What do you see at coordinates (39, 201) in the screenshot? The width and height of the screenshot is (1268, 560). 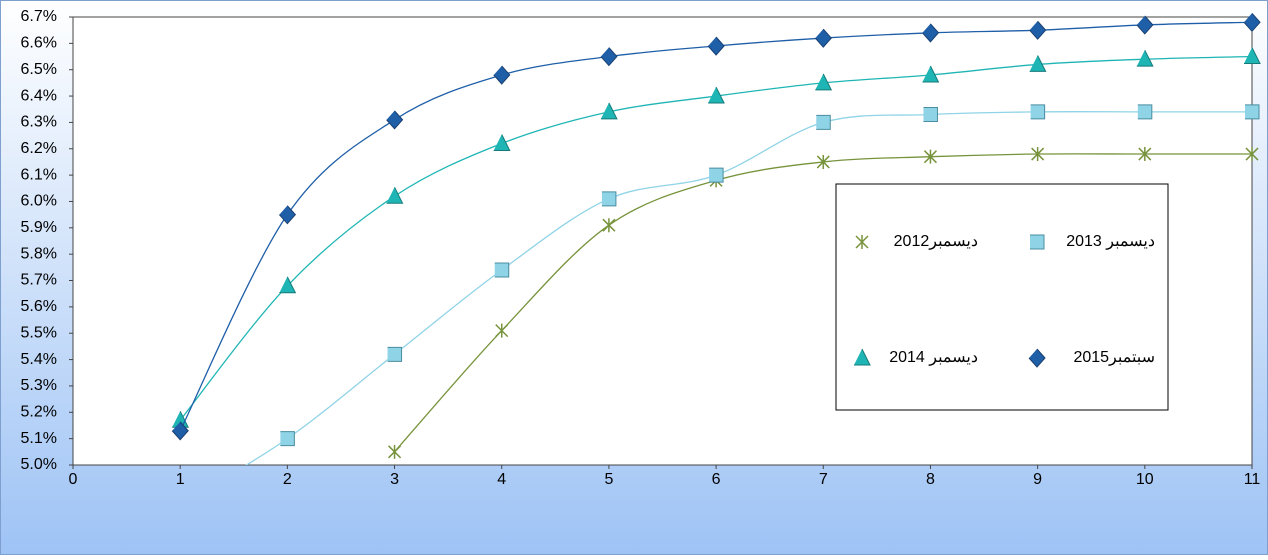 I see `y-tick-label: 6.0%` at bounding box center [39, 201].